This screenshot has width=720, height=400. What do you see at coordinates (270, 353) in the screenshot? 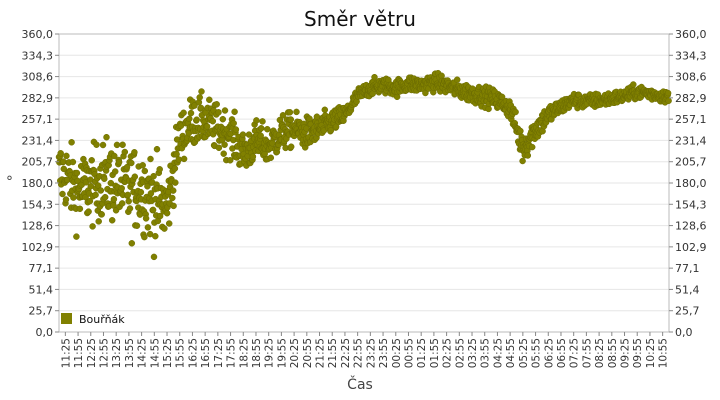
I see `x-tick-label: 19:25` at bounding box center [270, 353].